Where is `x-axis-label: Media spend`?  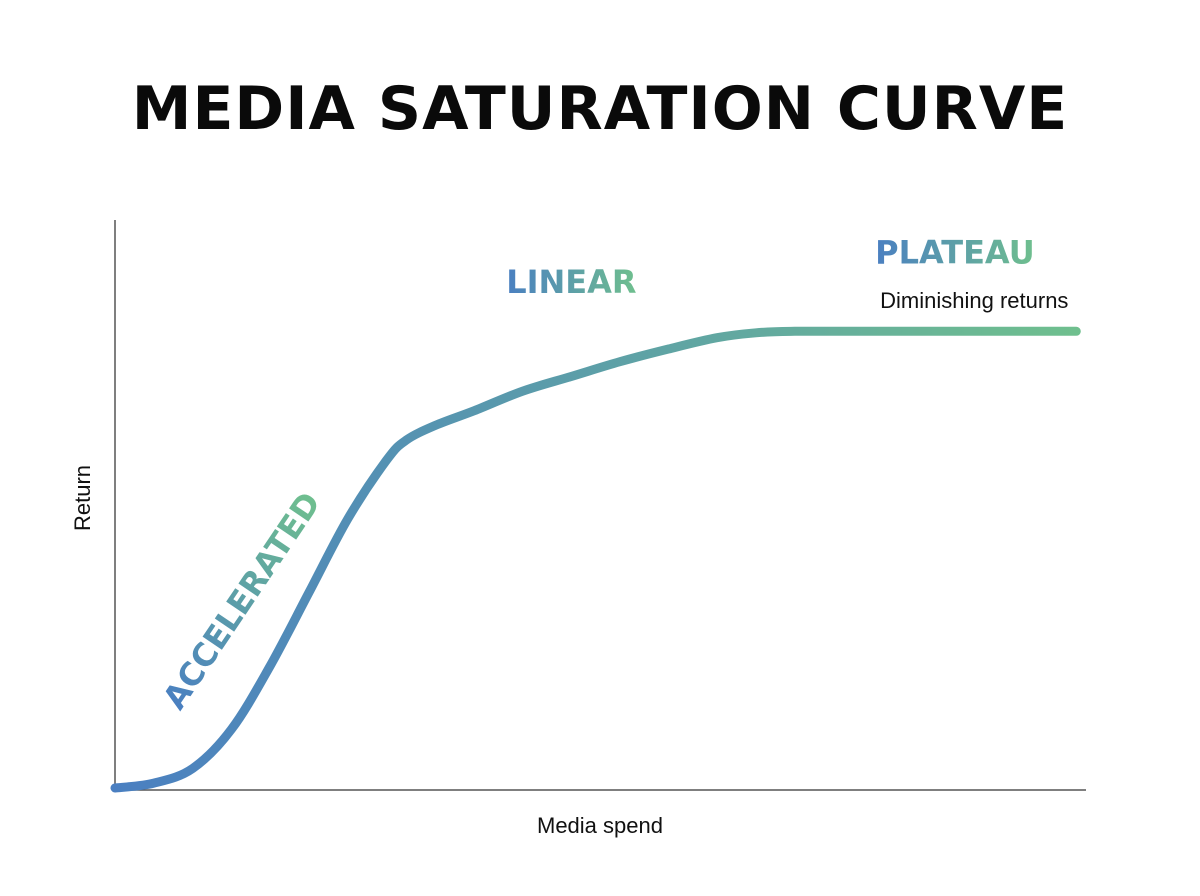
x-axis-label: Media spend is located at coordinates (600, 825).